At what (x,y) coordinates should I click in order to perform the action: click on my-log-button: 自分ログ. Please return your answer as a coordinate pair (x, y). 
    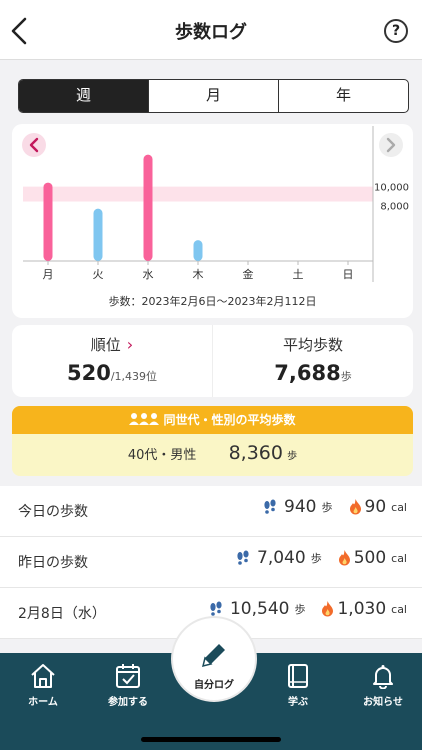
    Looking at the image, I should click on (214, 659).